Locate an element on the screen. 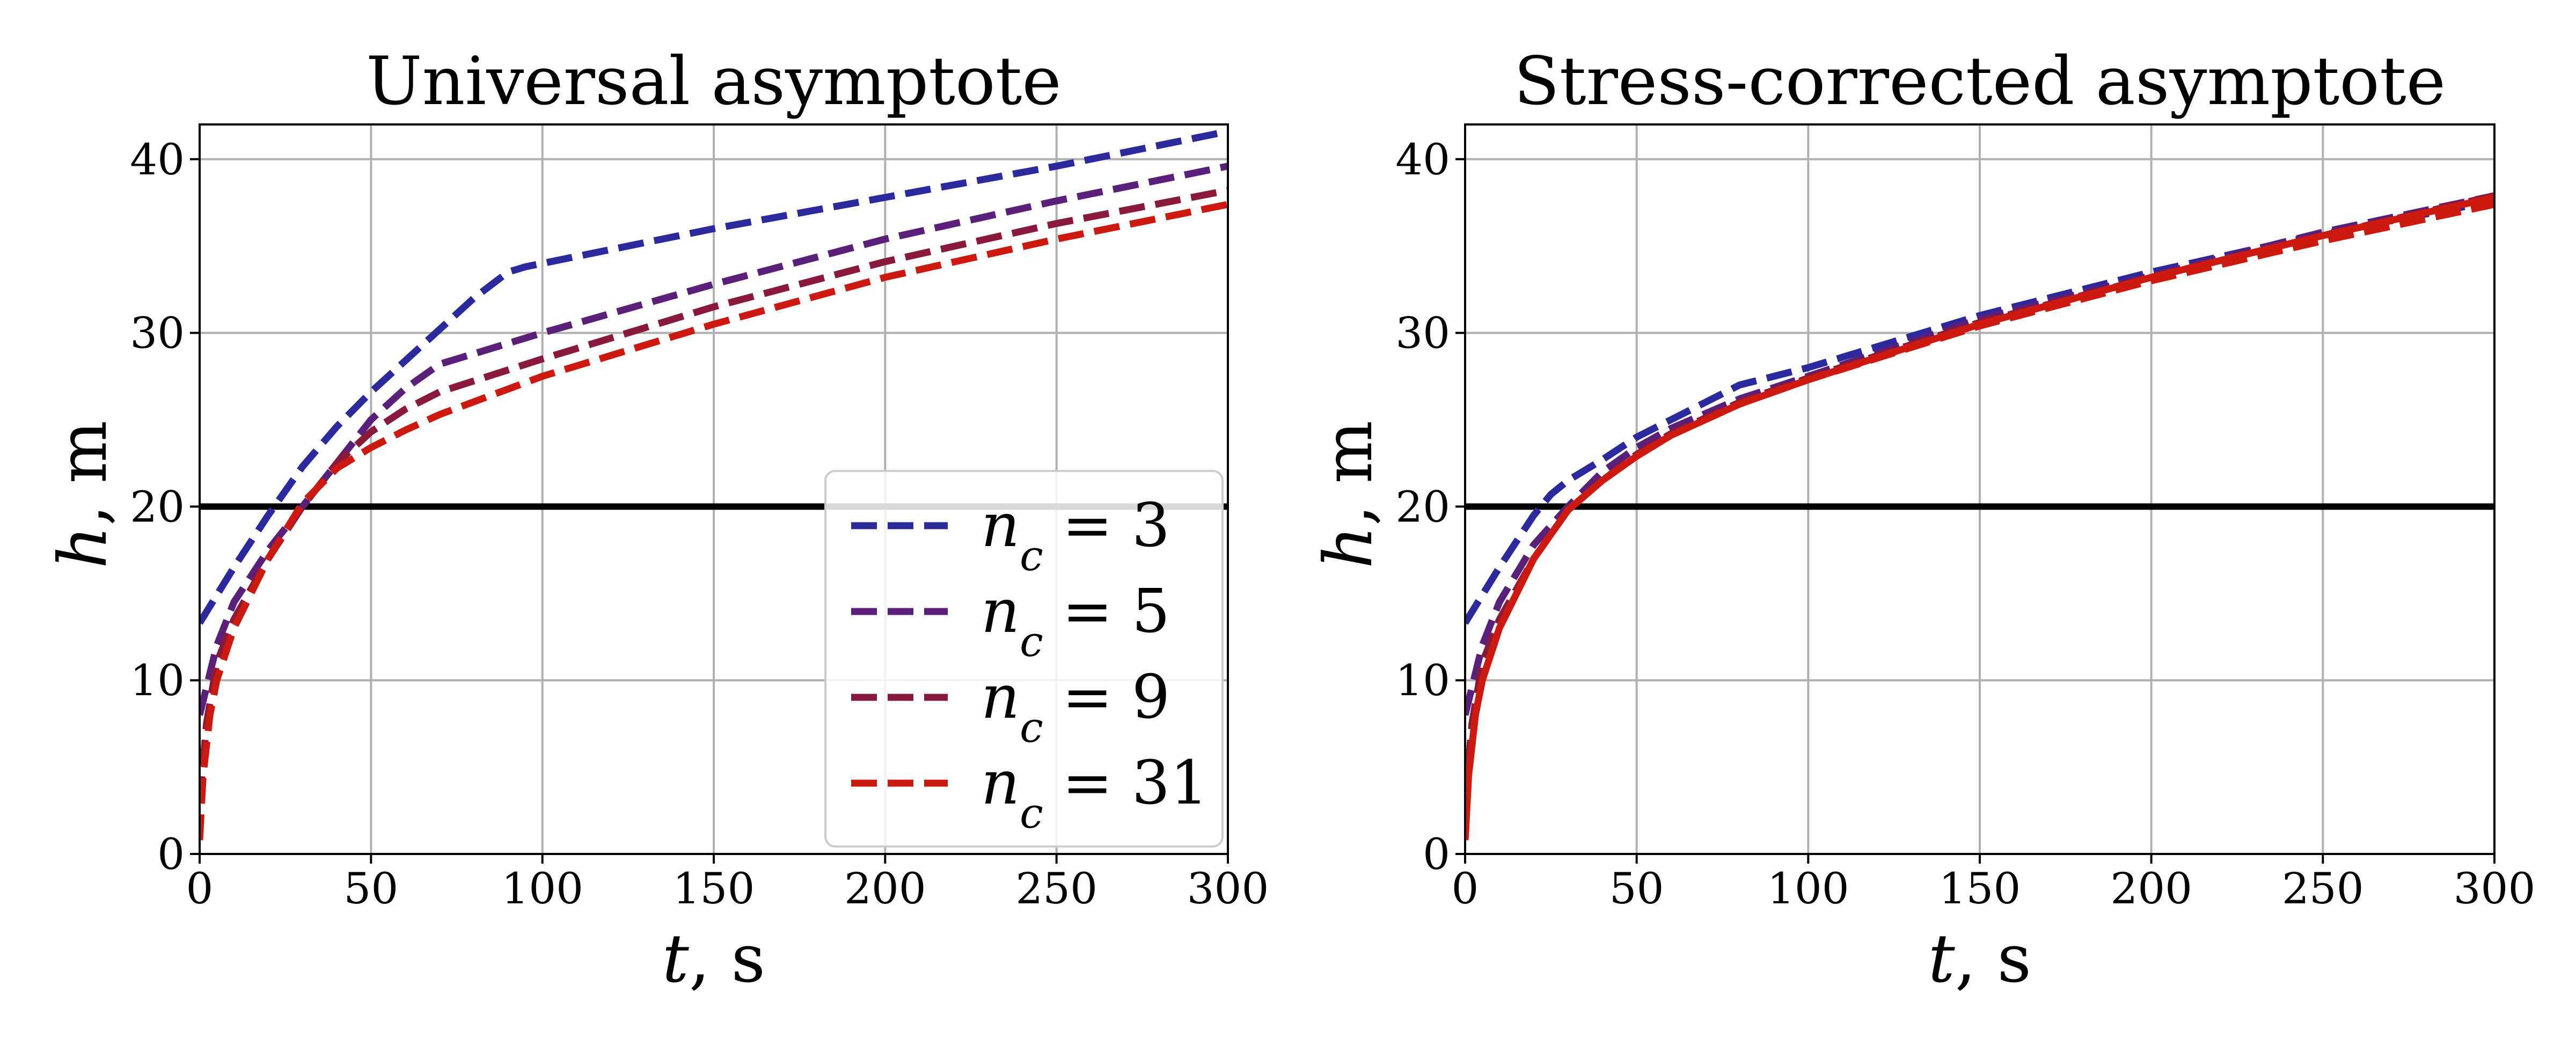 This screenshot has width=2576, height=1046. legend-label-nc-5: nc = 5 is located at coordinates (1075, 622).